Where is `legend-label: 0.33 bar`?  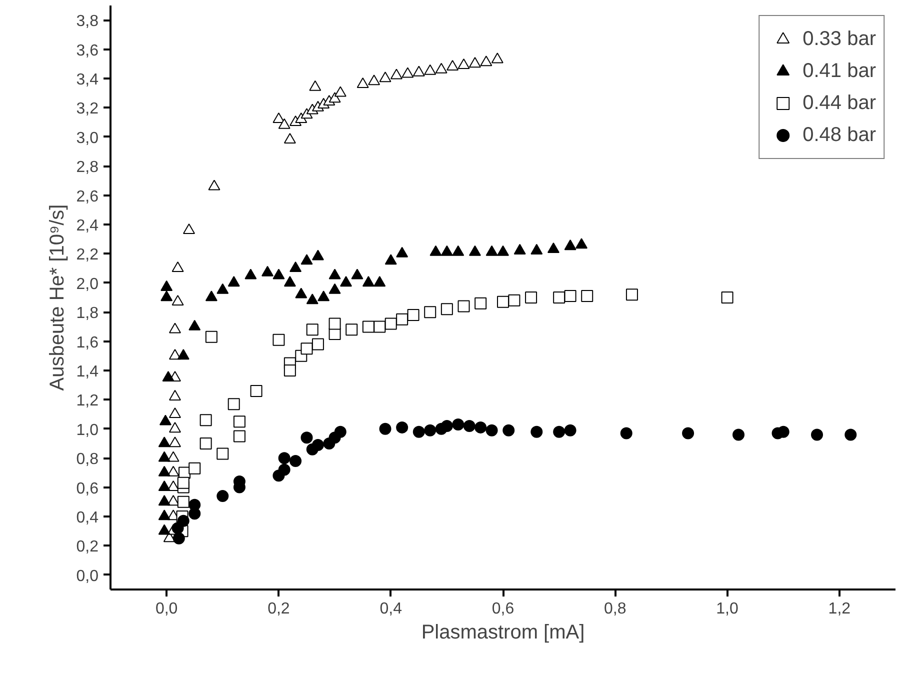
legend-label: 0.33 bar is located at coordinates (839, 39).